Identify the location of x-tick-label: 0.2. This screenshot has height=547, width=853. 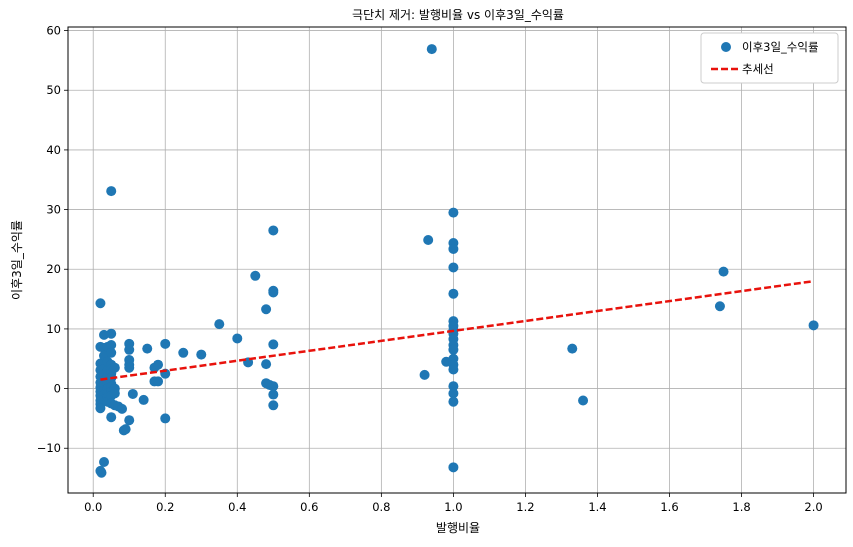
(165, 507).